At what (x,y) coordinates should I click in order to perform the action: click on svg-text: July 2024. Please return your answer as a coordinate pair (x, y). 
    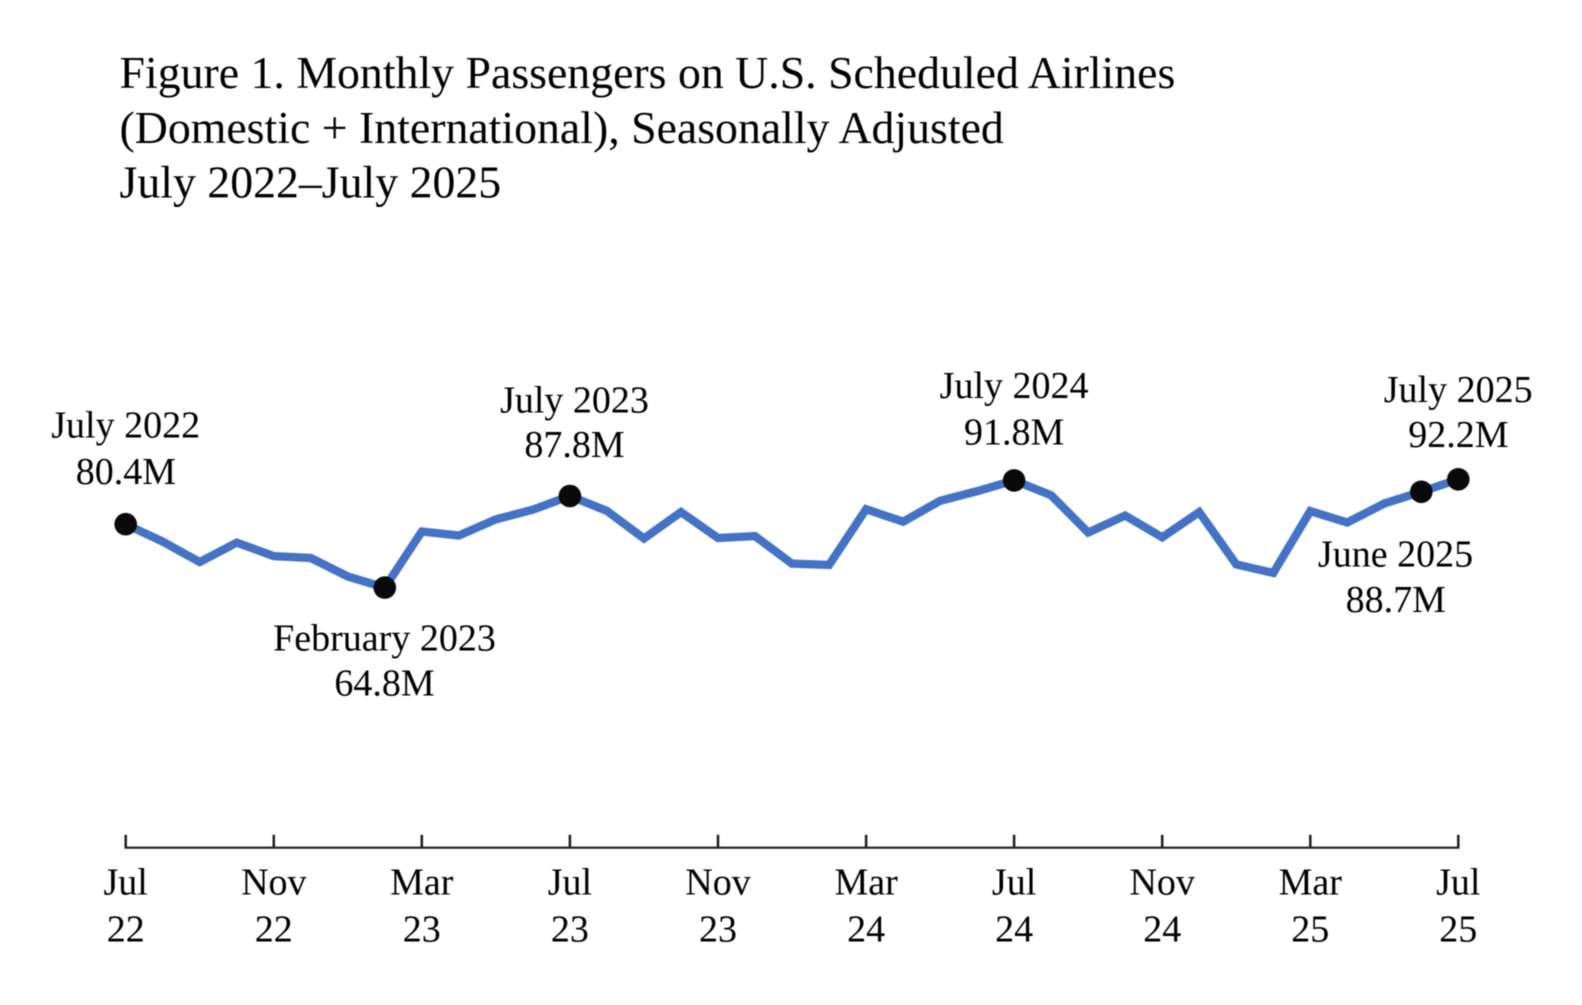
    Looking at the image, I should click on (1014, 386).